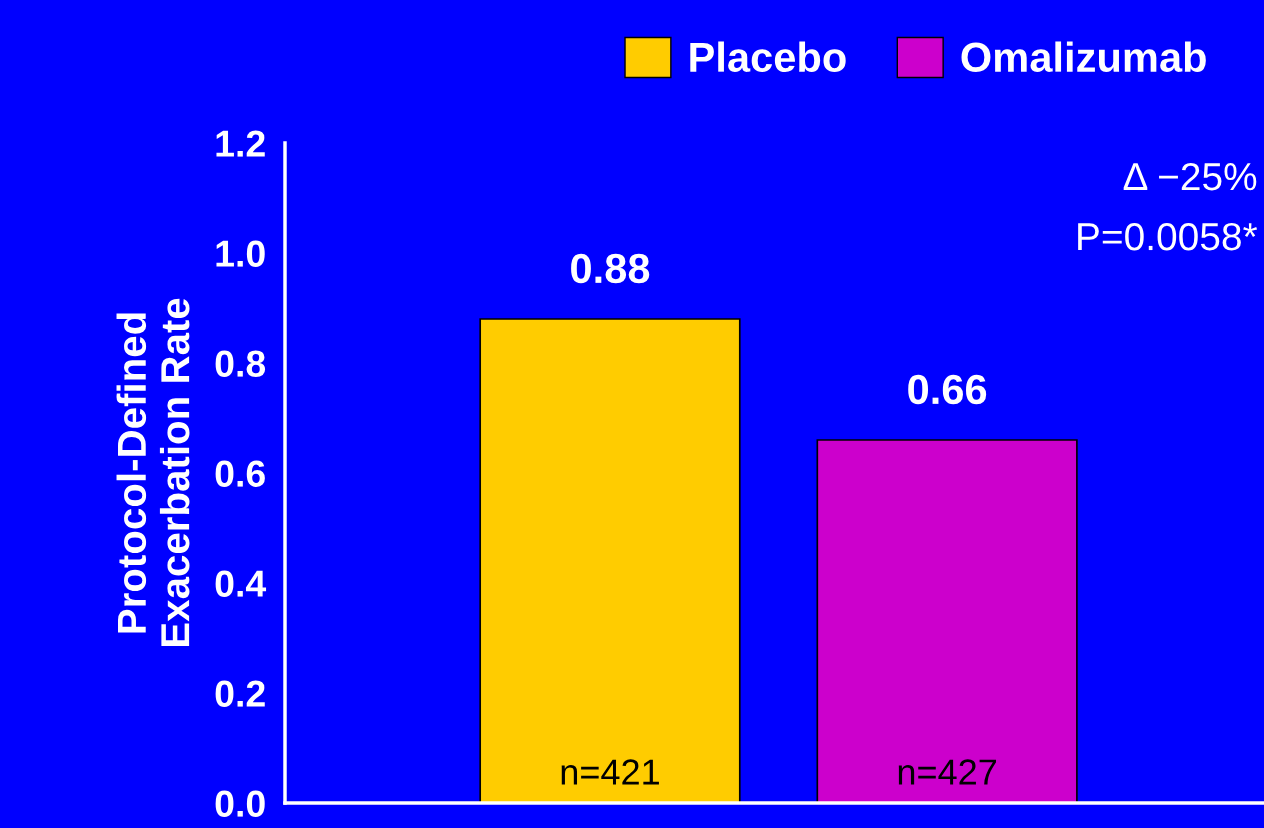 This screenshot has height=828, width=1264. I want to click on annotation: P=0.0058*, so click(1168, 236).